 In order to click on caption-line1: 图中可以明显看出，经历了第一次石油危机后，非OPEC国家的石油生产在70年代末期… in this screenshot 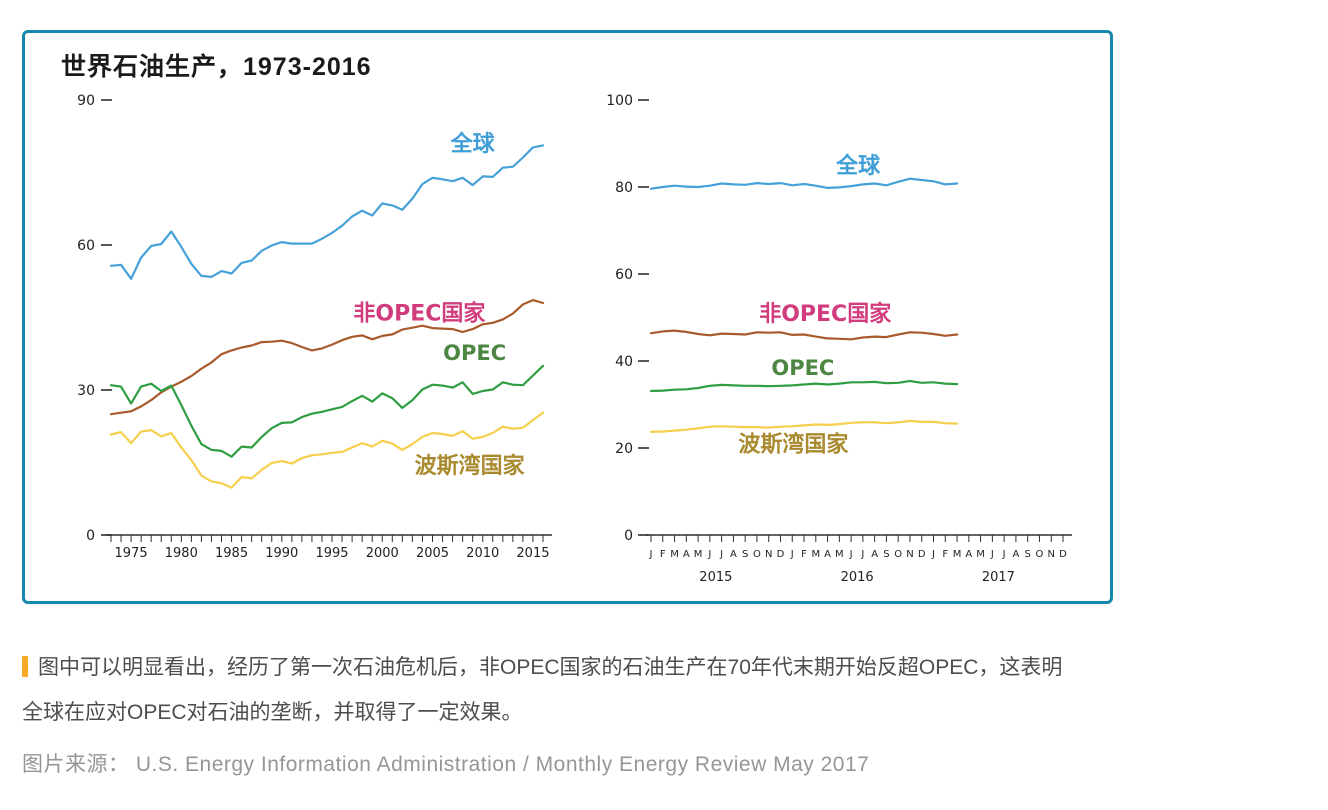, I will do `click(550, 667)`.